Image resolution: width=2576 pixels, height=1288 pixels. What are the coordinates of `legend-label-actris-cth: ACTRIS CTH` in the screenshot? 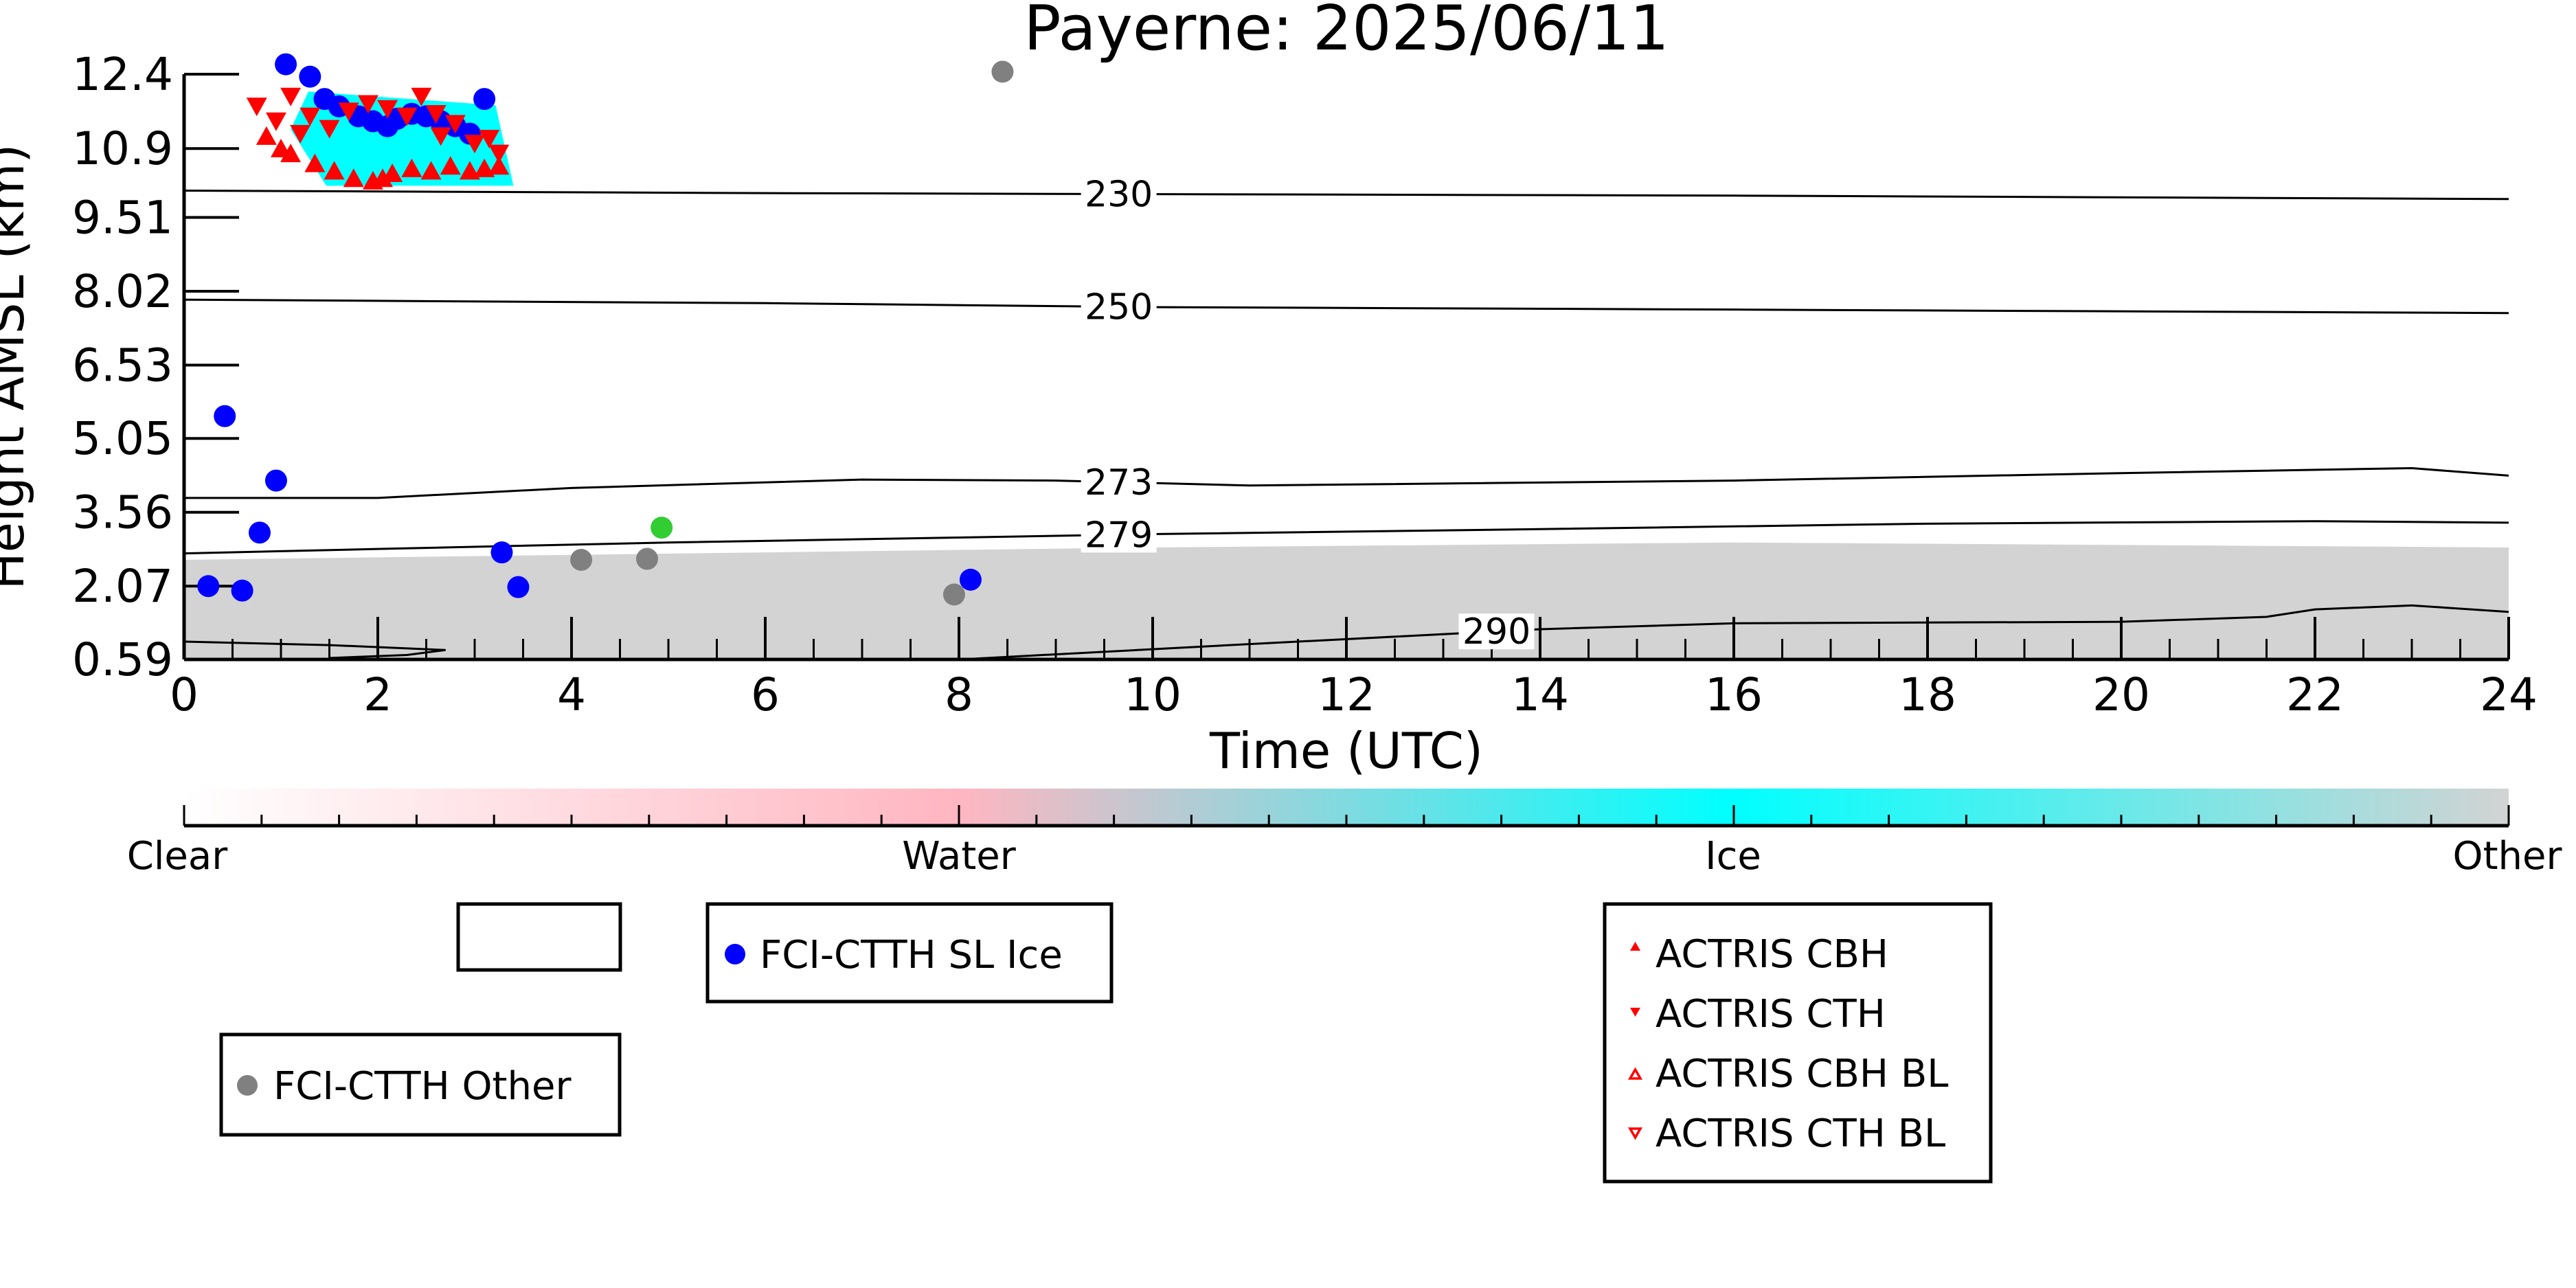 It's located at (1771, 1014).